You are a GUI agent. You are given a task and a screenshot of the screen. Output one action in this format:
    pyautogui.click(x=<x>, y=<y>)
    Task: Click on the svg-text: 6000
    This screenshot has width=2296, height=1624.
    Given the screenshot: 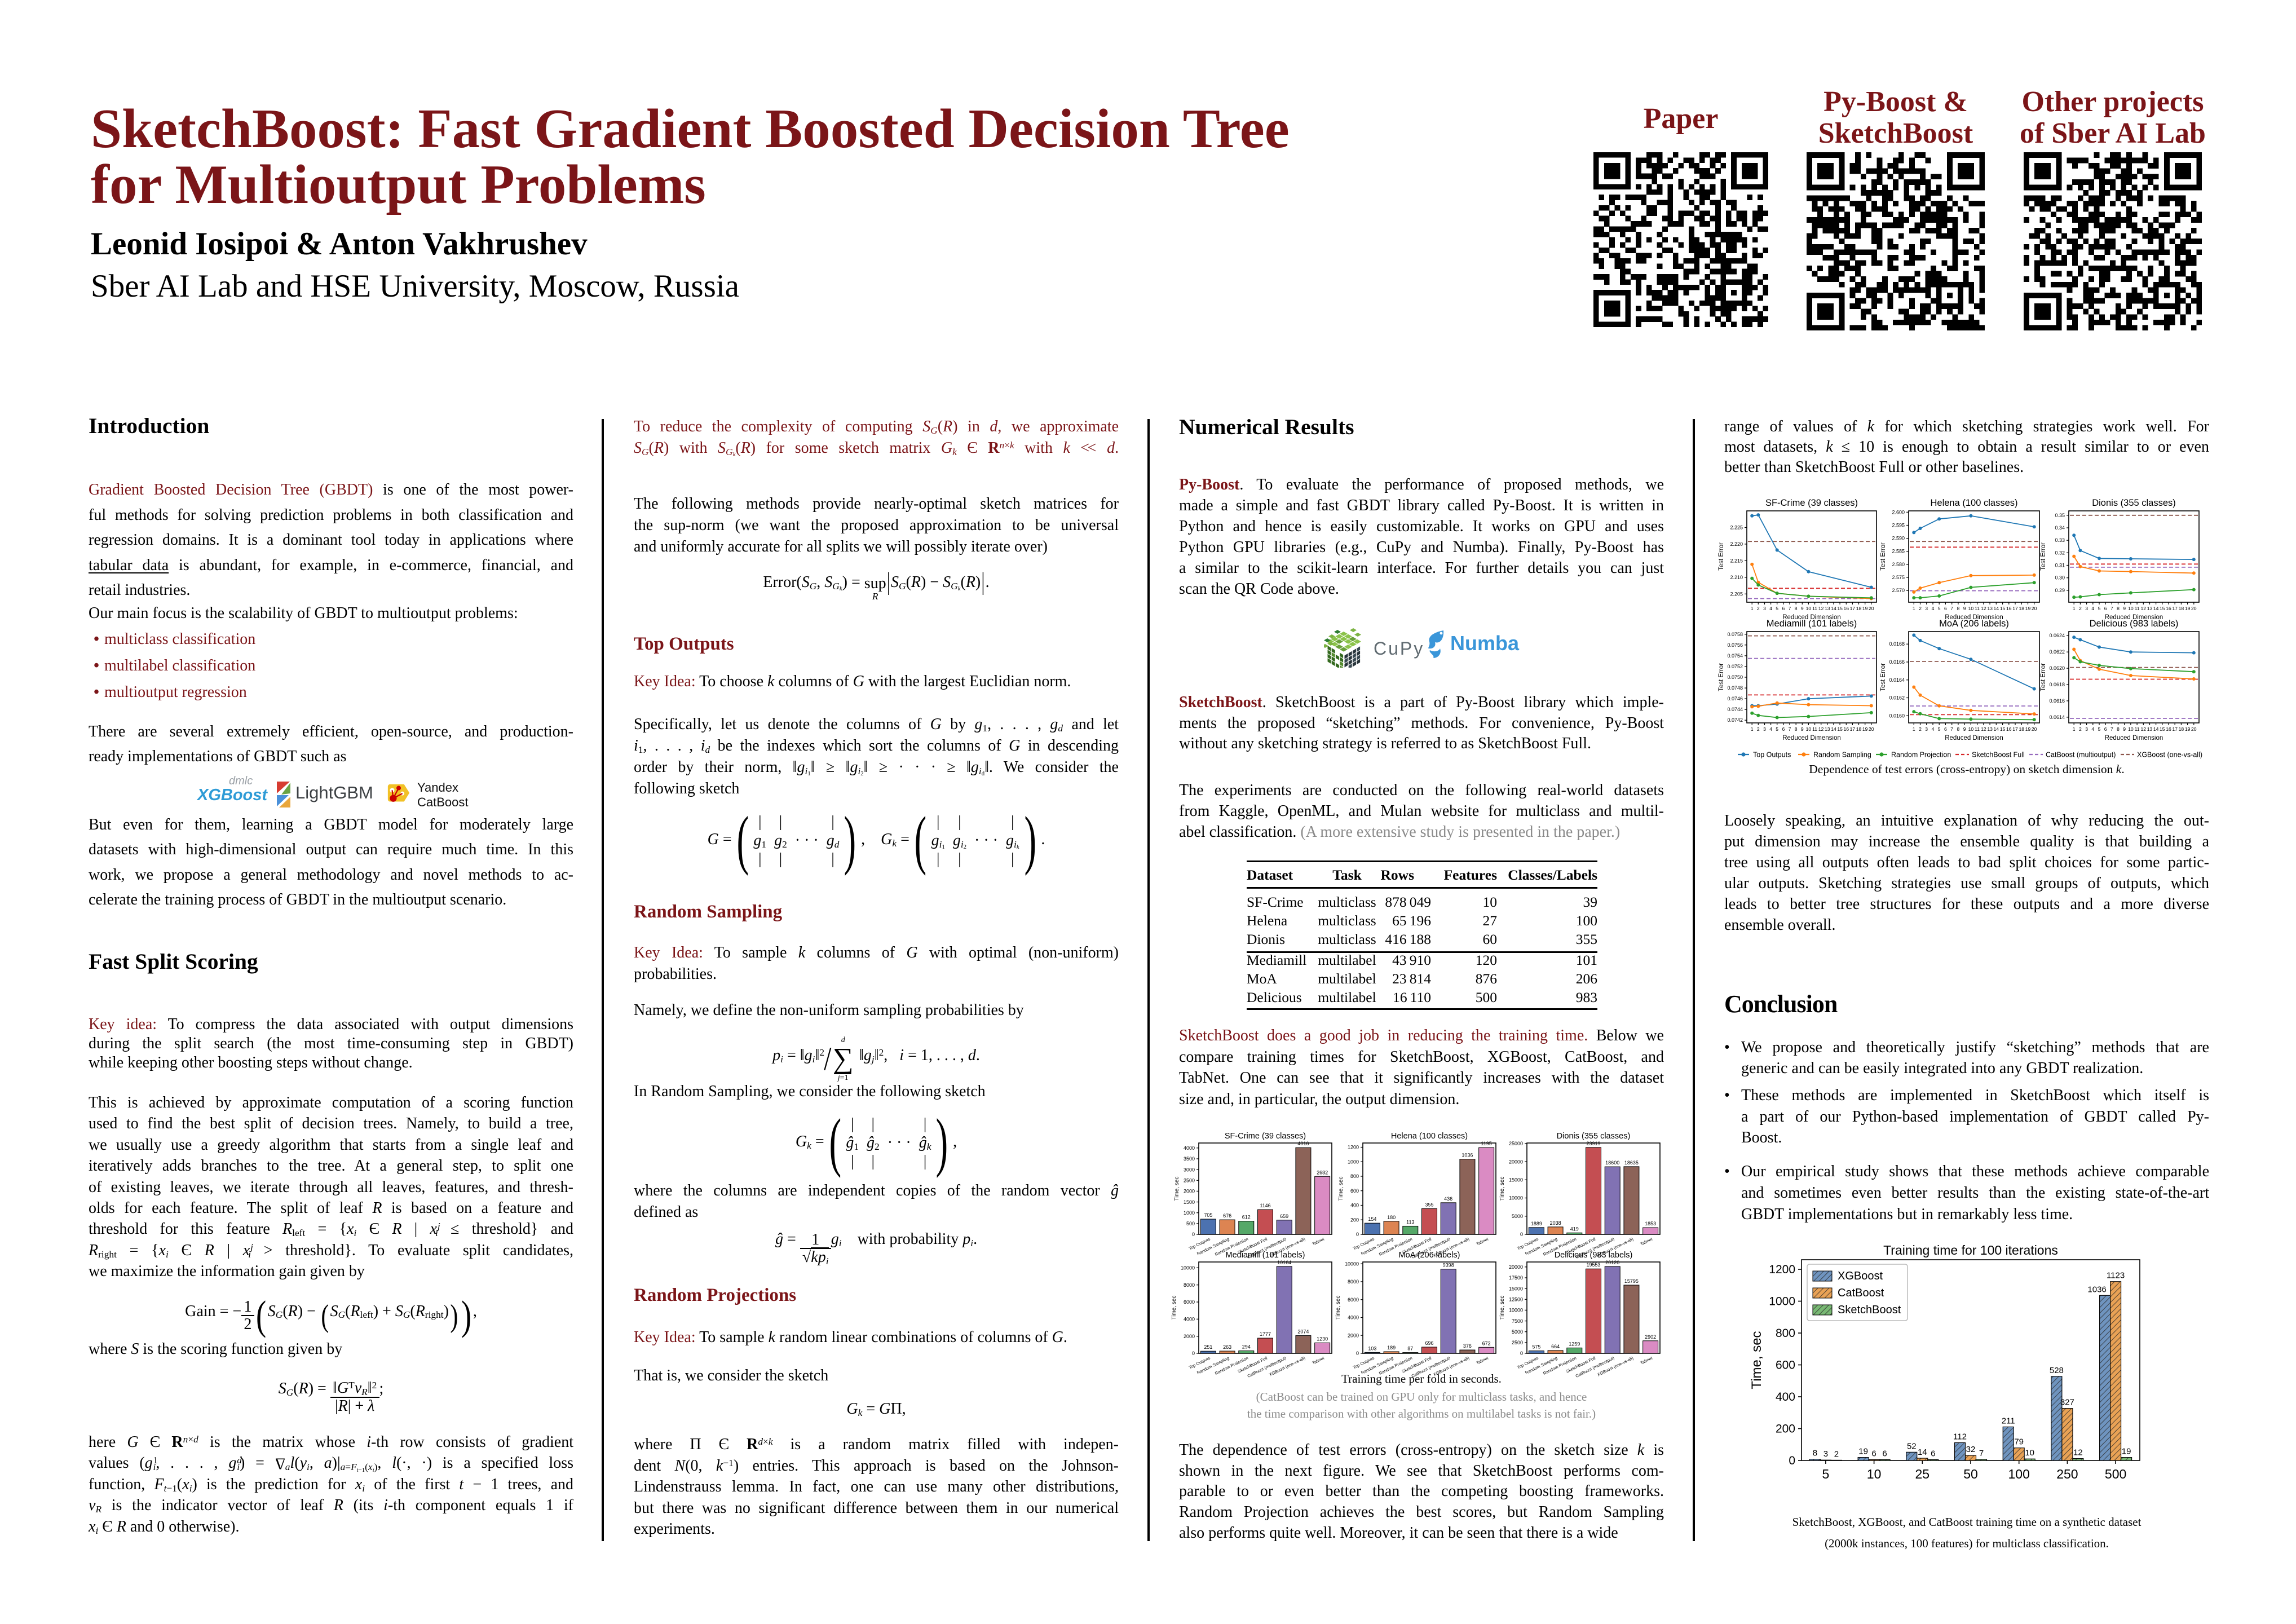 What is the action you would take?
    pyautogui.click(x=1354, y=1300)
    